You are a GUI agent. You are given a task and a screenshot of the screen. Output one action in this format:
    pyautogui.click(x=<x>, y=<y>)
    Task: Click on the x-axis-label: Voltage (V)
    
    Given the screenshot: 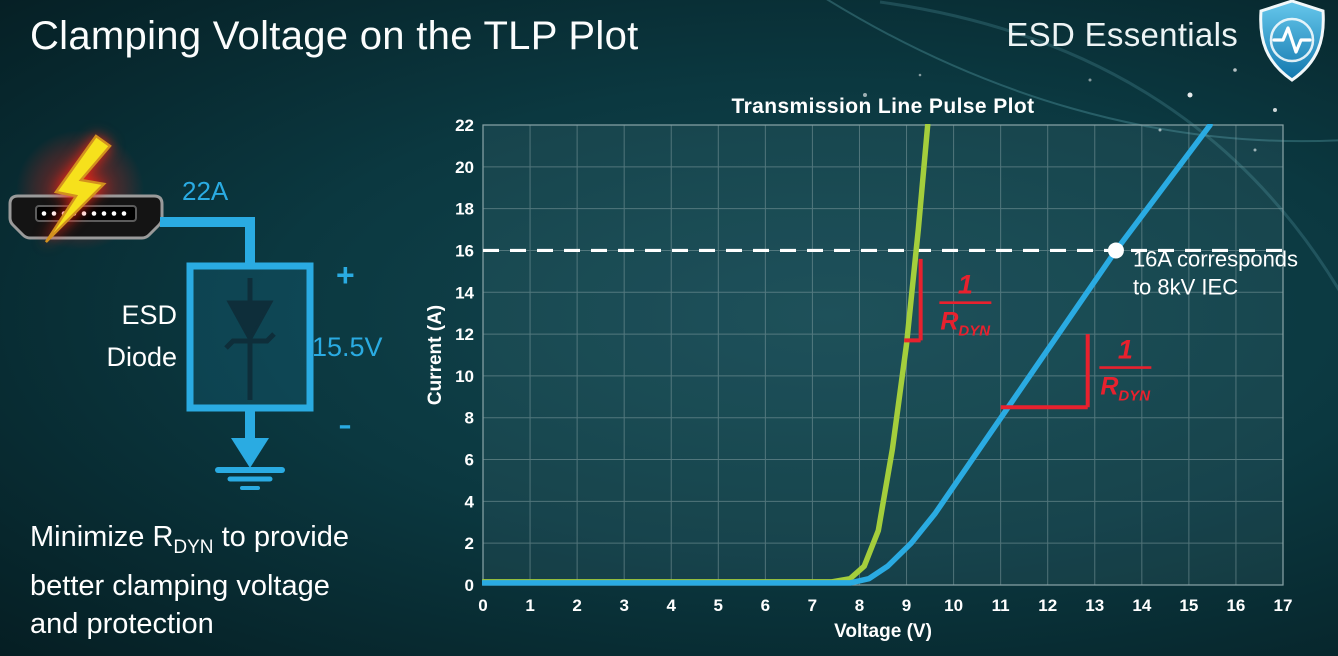 What is the action you would take?
    pyautogui.click(x=883, y=631)
    